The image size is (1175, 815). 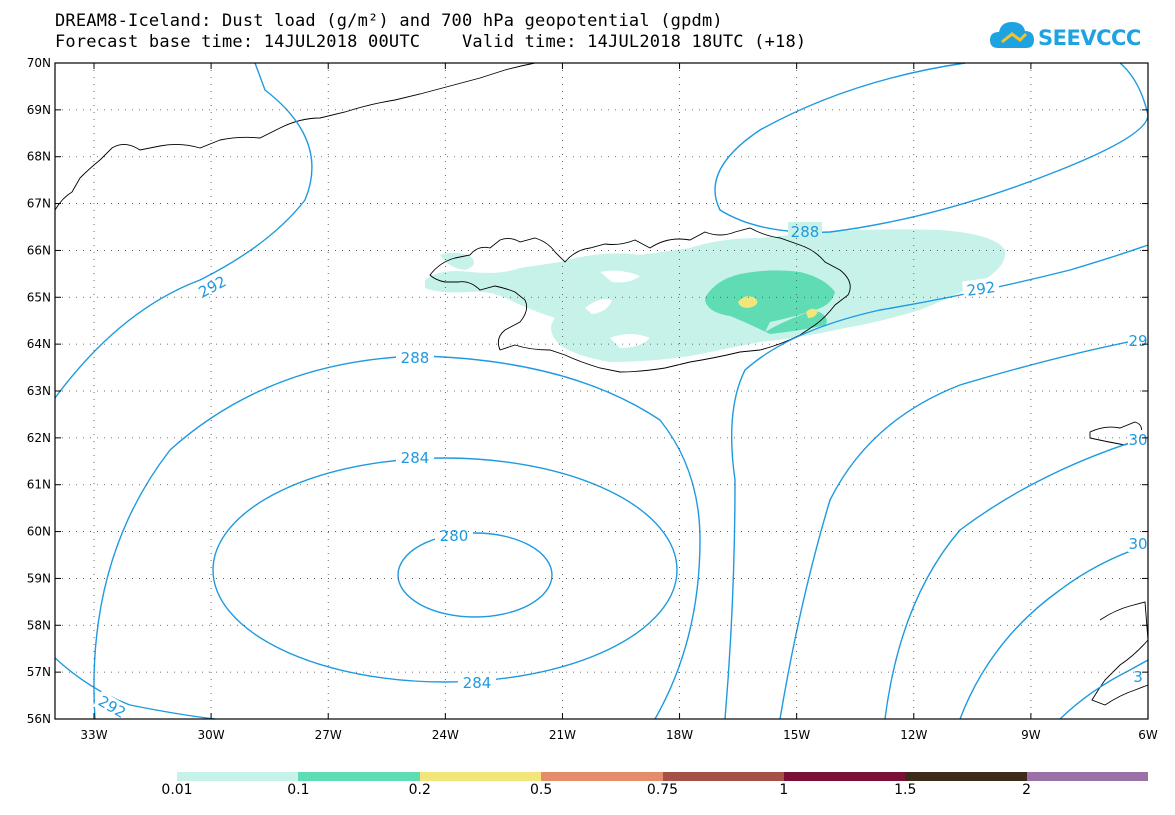 What do you see at coordinates (135, 688) in the screenshot?
I see `contour-292-southwest` at bounding box center [135, 688].